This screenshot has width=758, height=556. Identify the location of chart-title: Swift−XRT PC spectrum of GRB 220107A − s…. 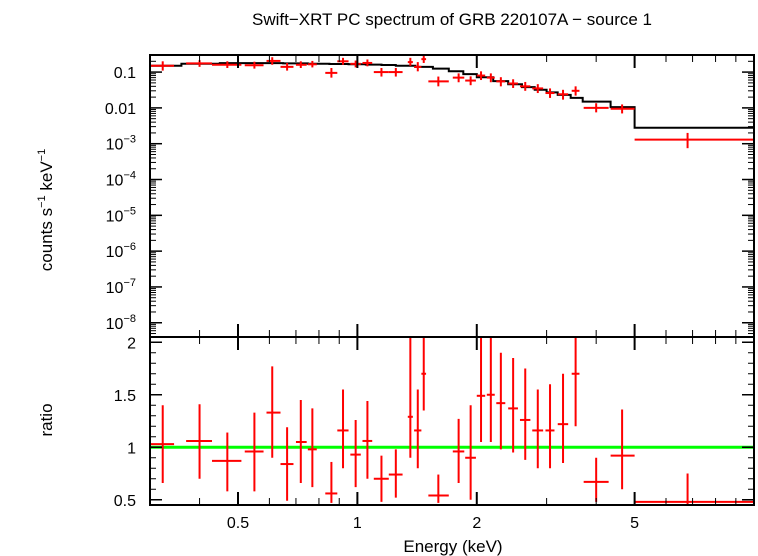
(452, 19).